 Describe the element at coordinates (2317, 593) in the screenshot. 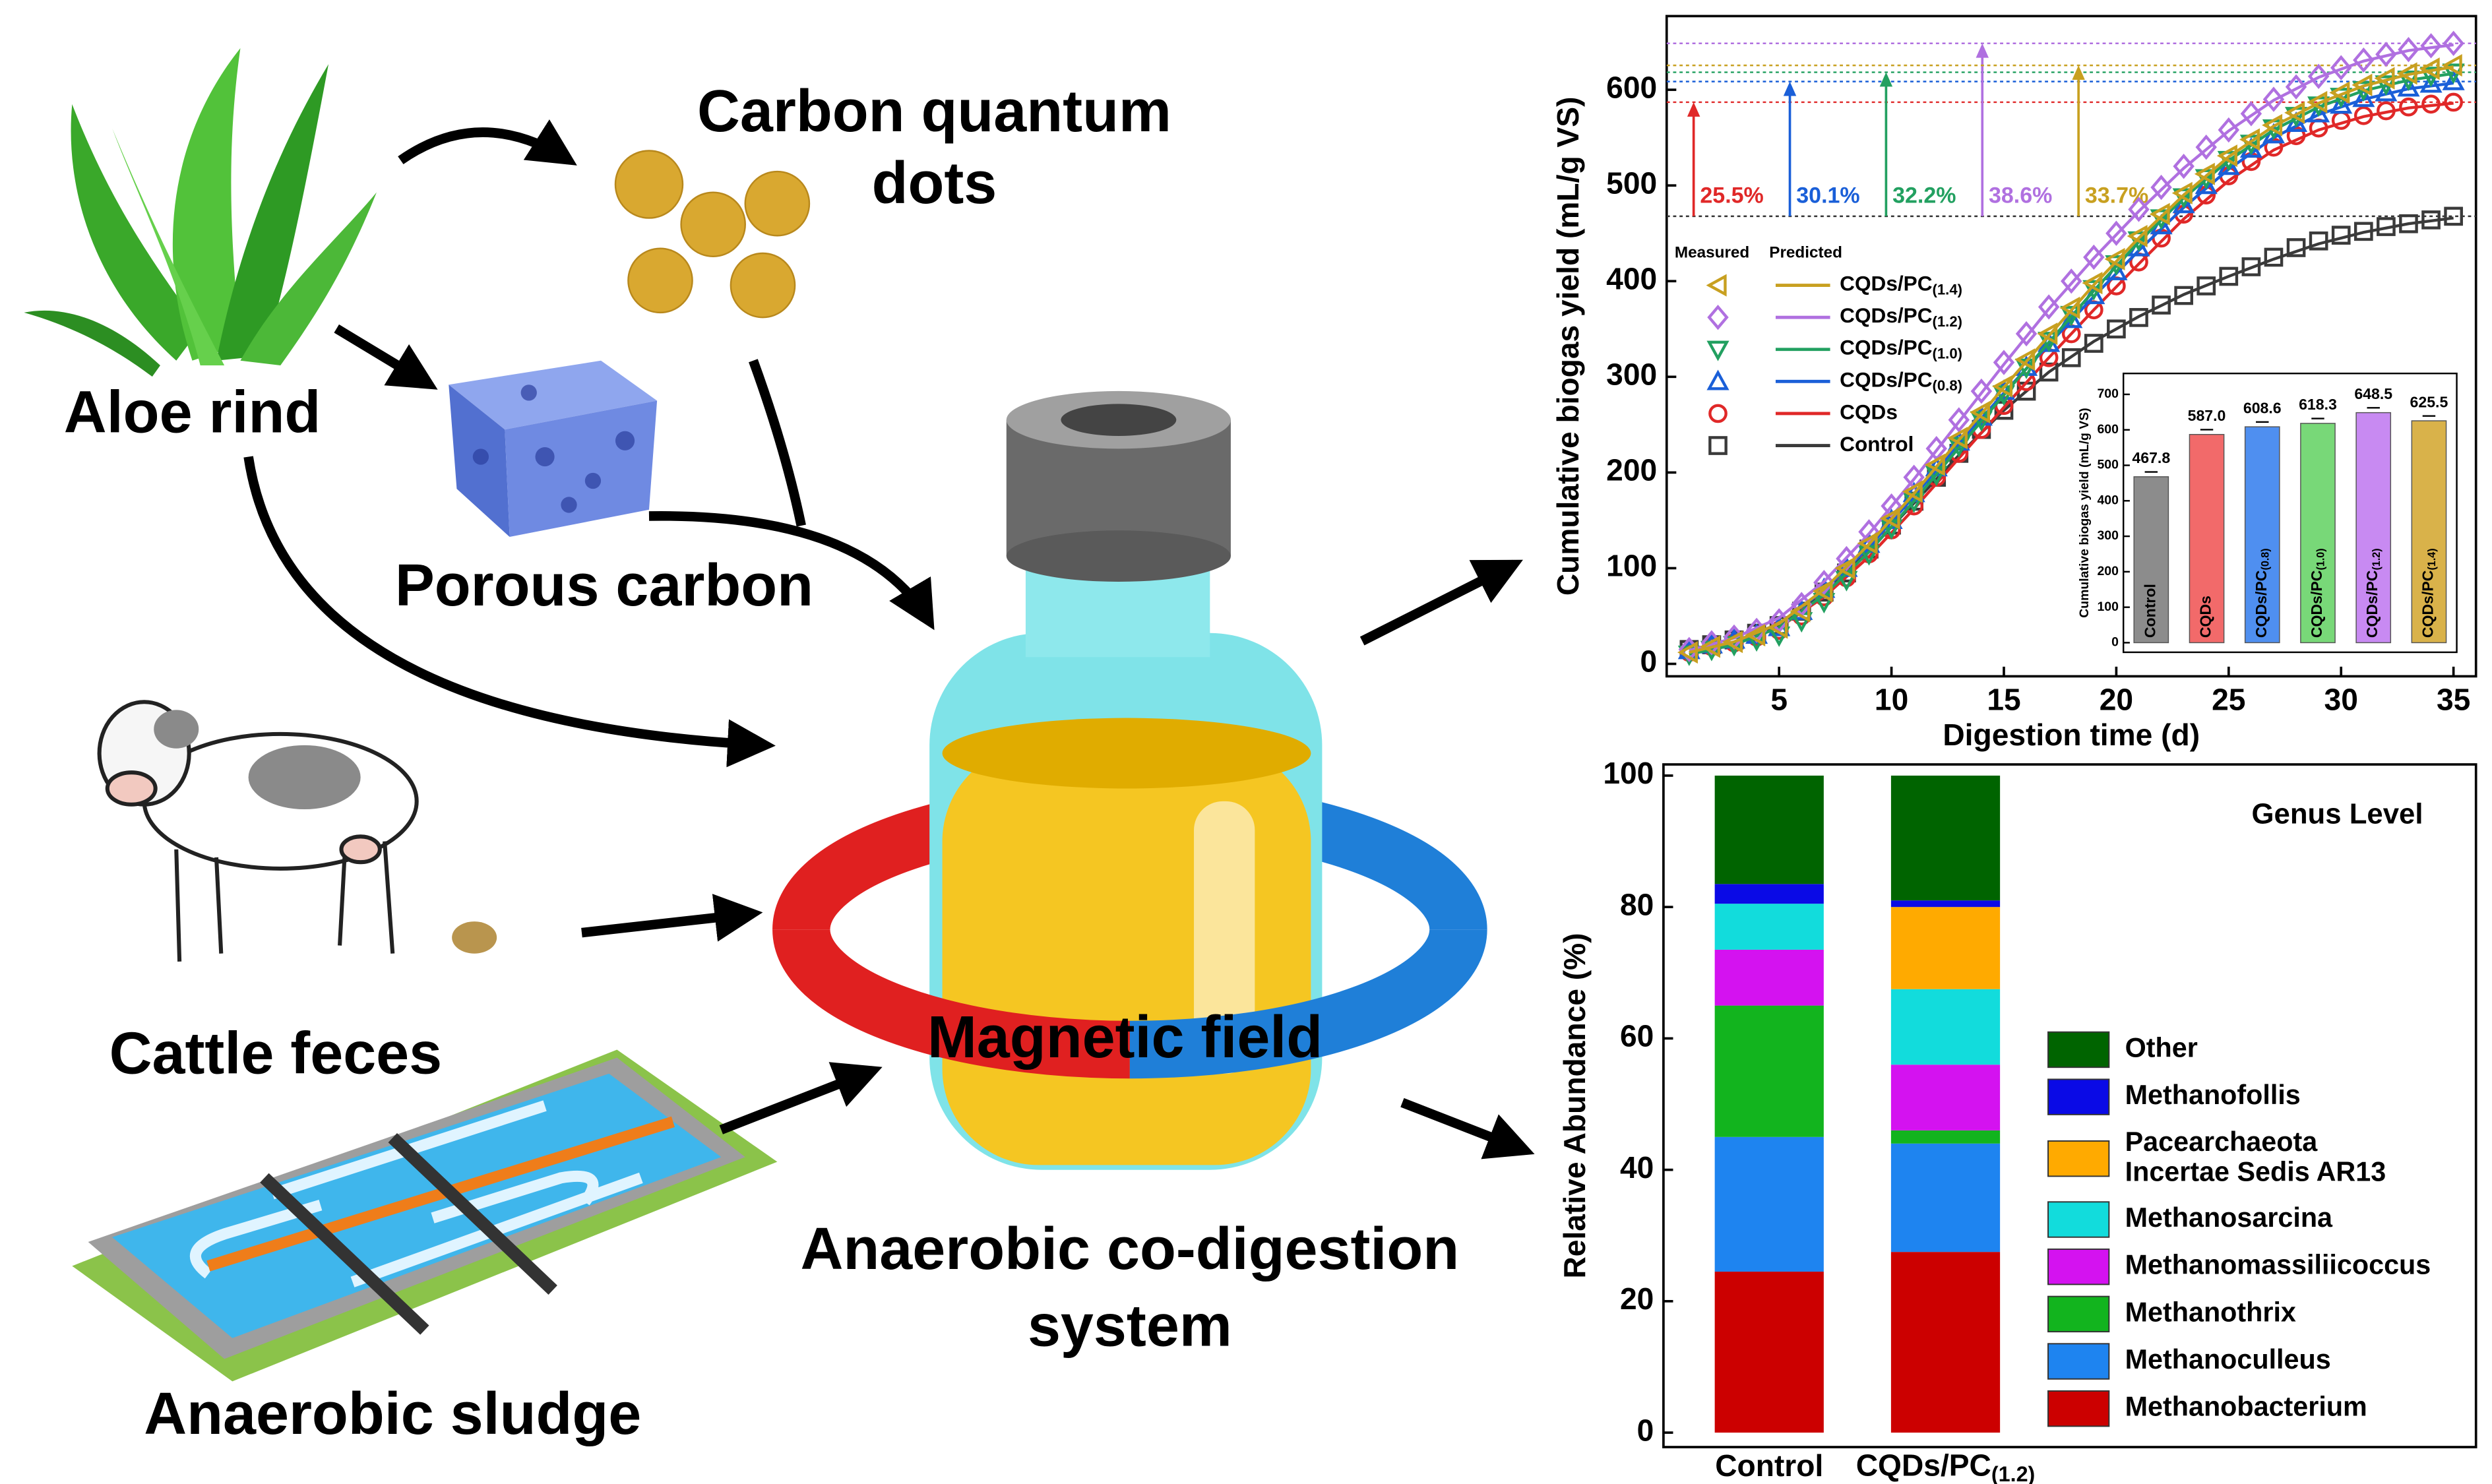

I see `category-label: CQDs/PC(1.0)` at that location.